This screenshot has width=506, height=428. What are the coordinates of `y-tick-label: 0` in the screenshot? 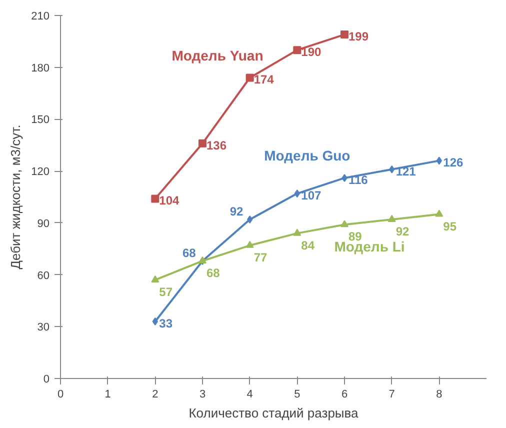 It's located at (46, 380).